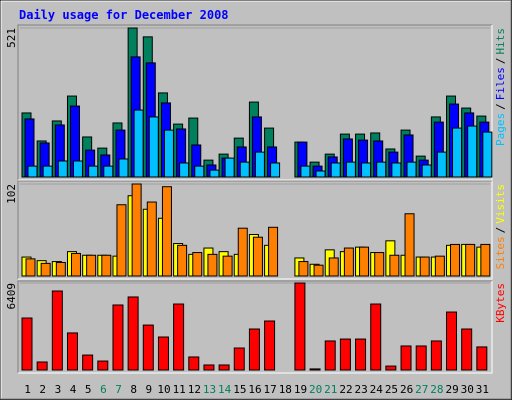 This screenshot has width=512, height=400. Describe the element at coordinates (133, 389) in the screenshot. I see `x-tick-label: 8` at that location.